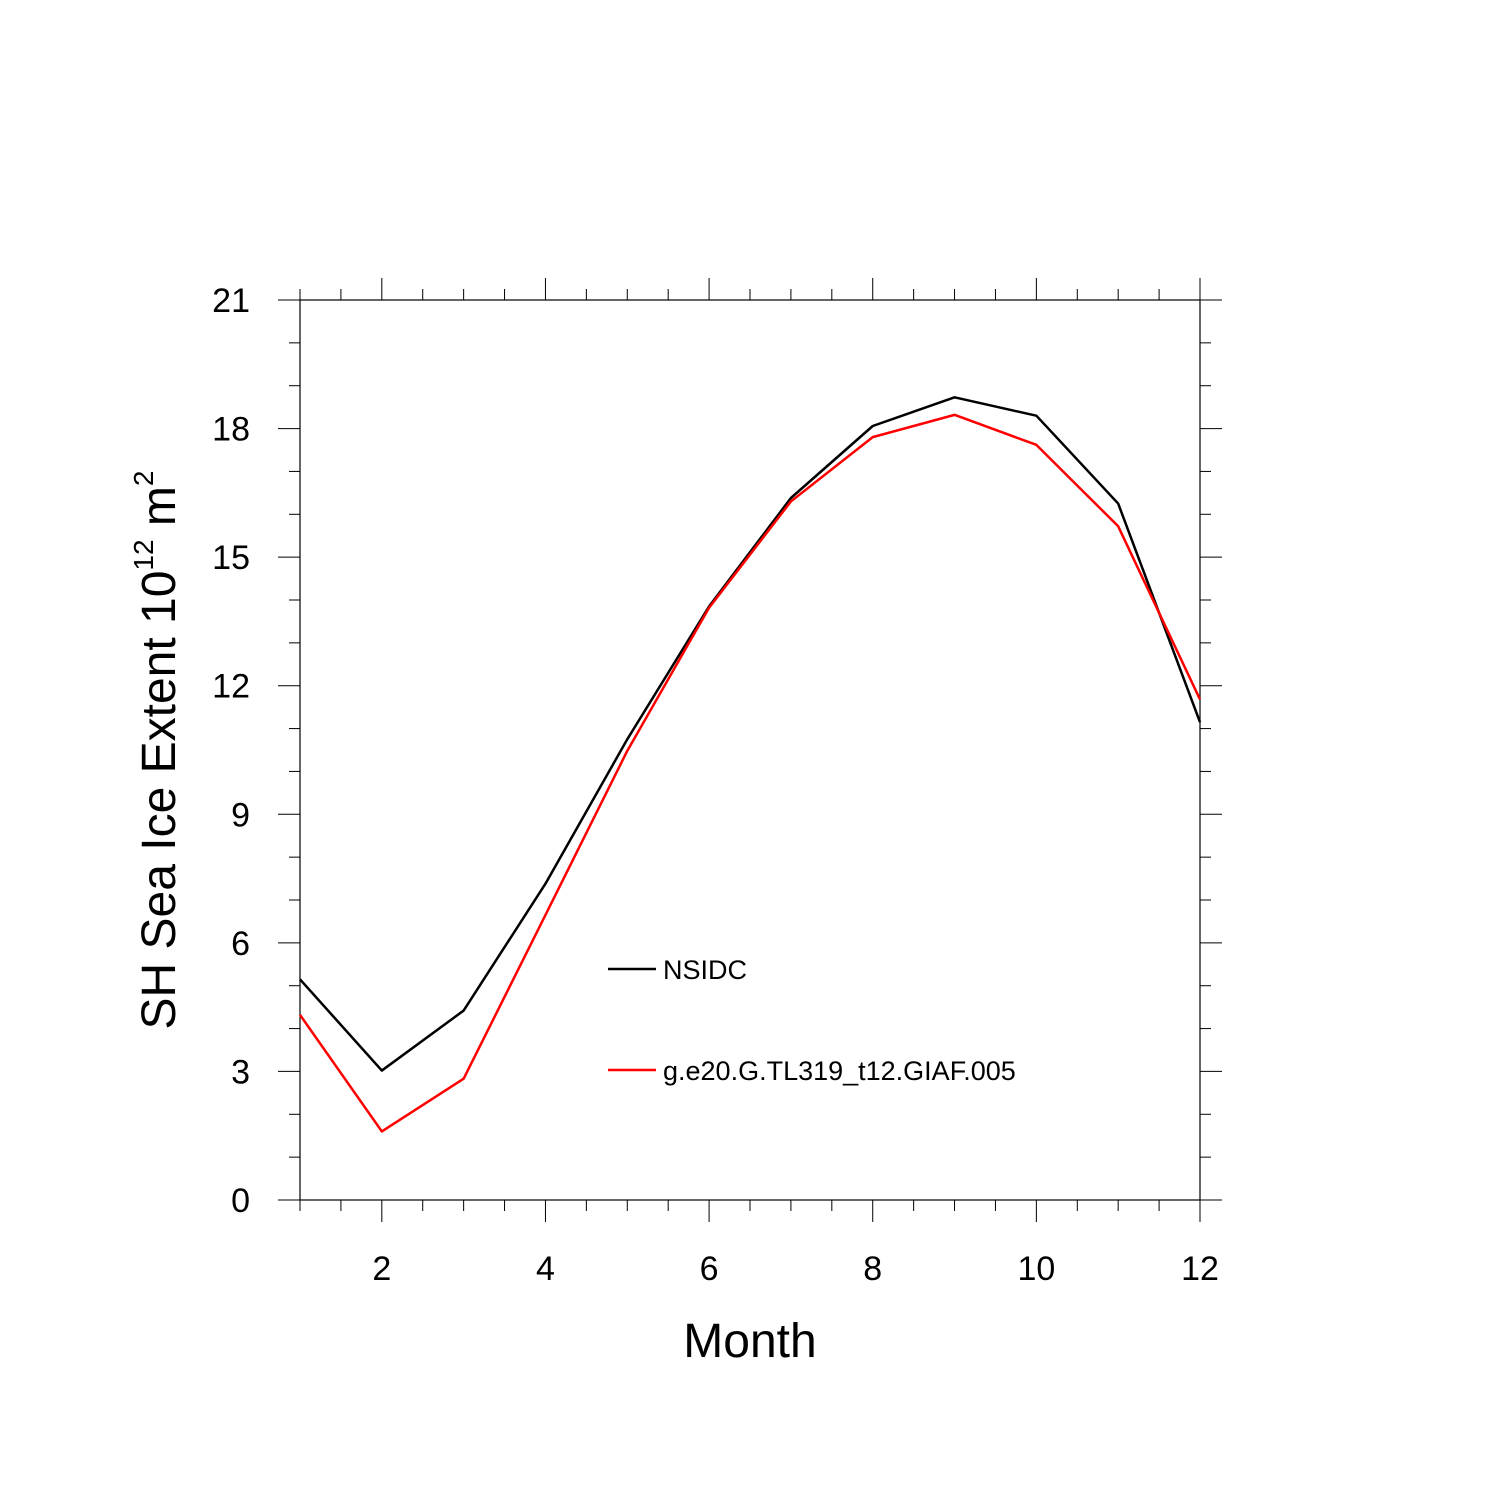 The image size is (1500, 1500). What do you see at coordinates (231, 751) in the screenshot?
I see `y-tick-labels: 0 3 6 9 12 15 18 21` at bounding box center [231, 751].